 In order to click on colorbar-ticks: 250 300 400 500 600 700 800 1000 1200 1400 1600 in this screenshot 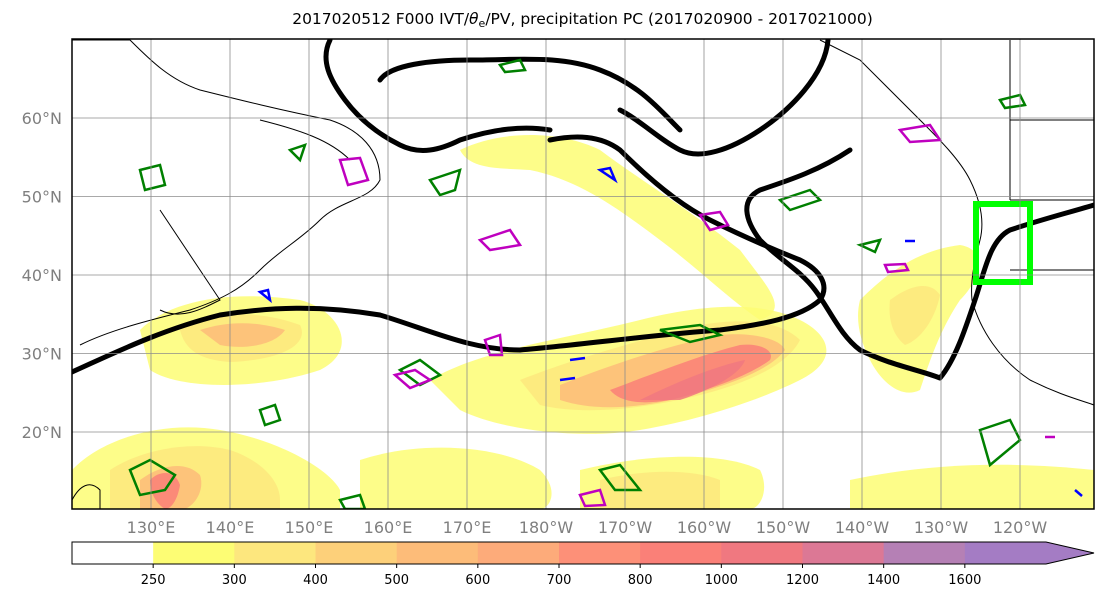, I will do `click(561, 576)`.